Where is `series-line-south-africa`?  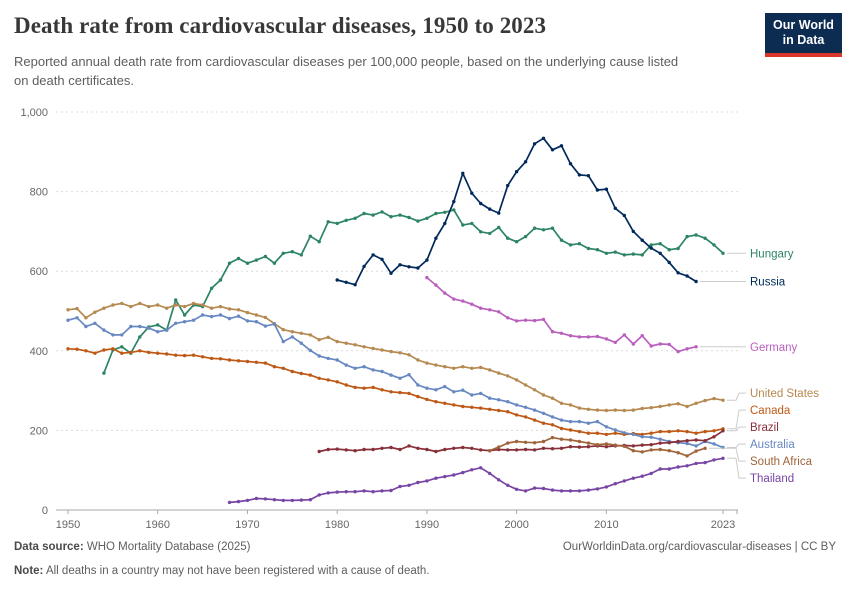 series-line-south-africa is located at coordinates (597, 446).